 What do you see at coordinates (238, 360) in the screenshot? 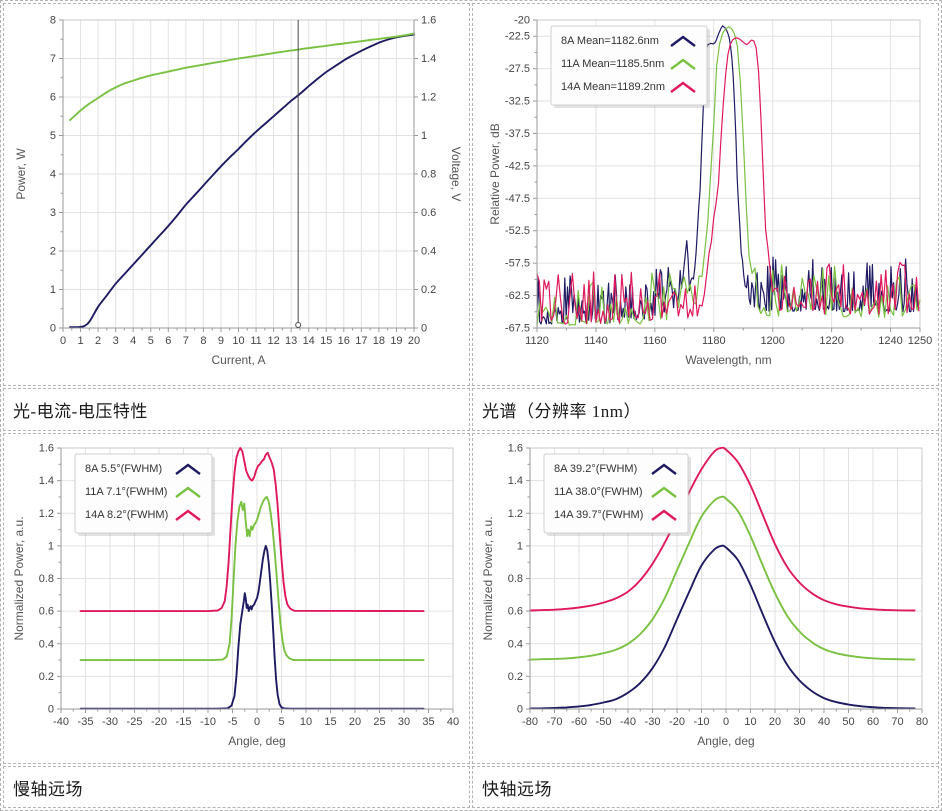
I see `x-axis-title: Current, A` at bounding box center [238, 360].